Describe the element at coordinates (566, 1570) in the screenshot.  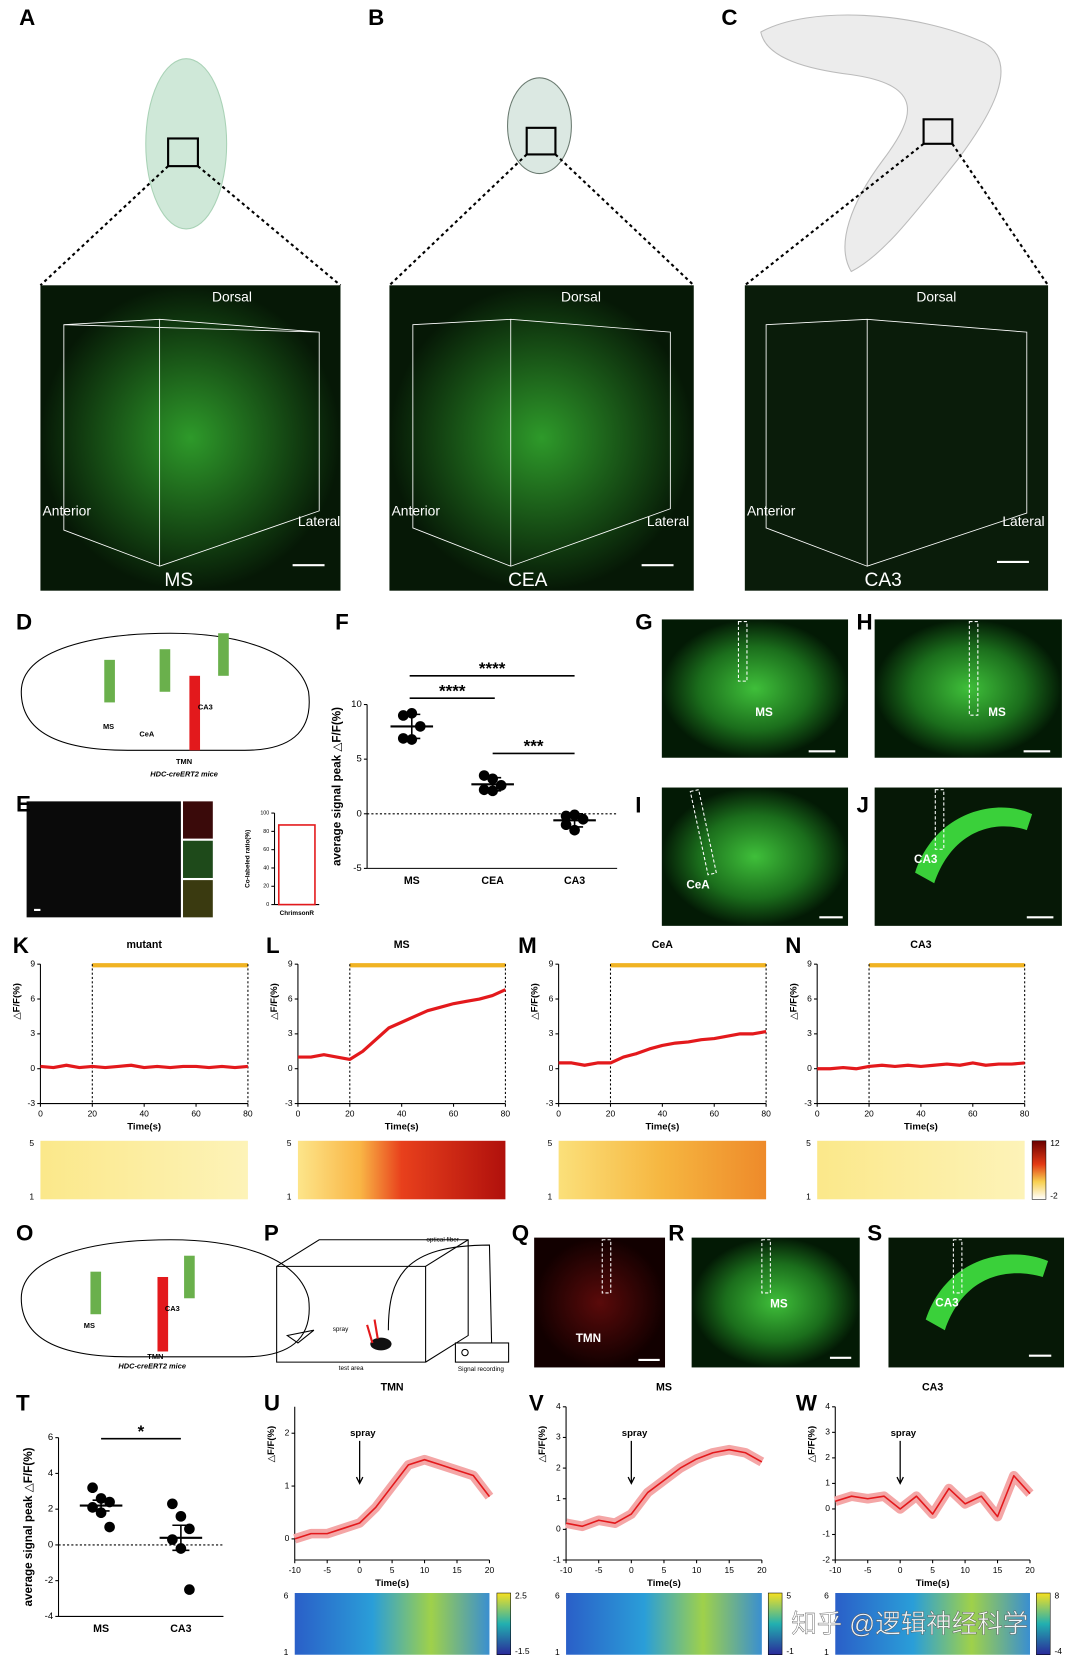
I see `x-tick-label: -10` at that location.